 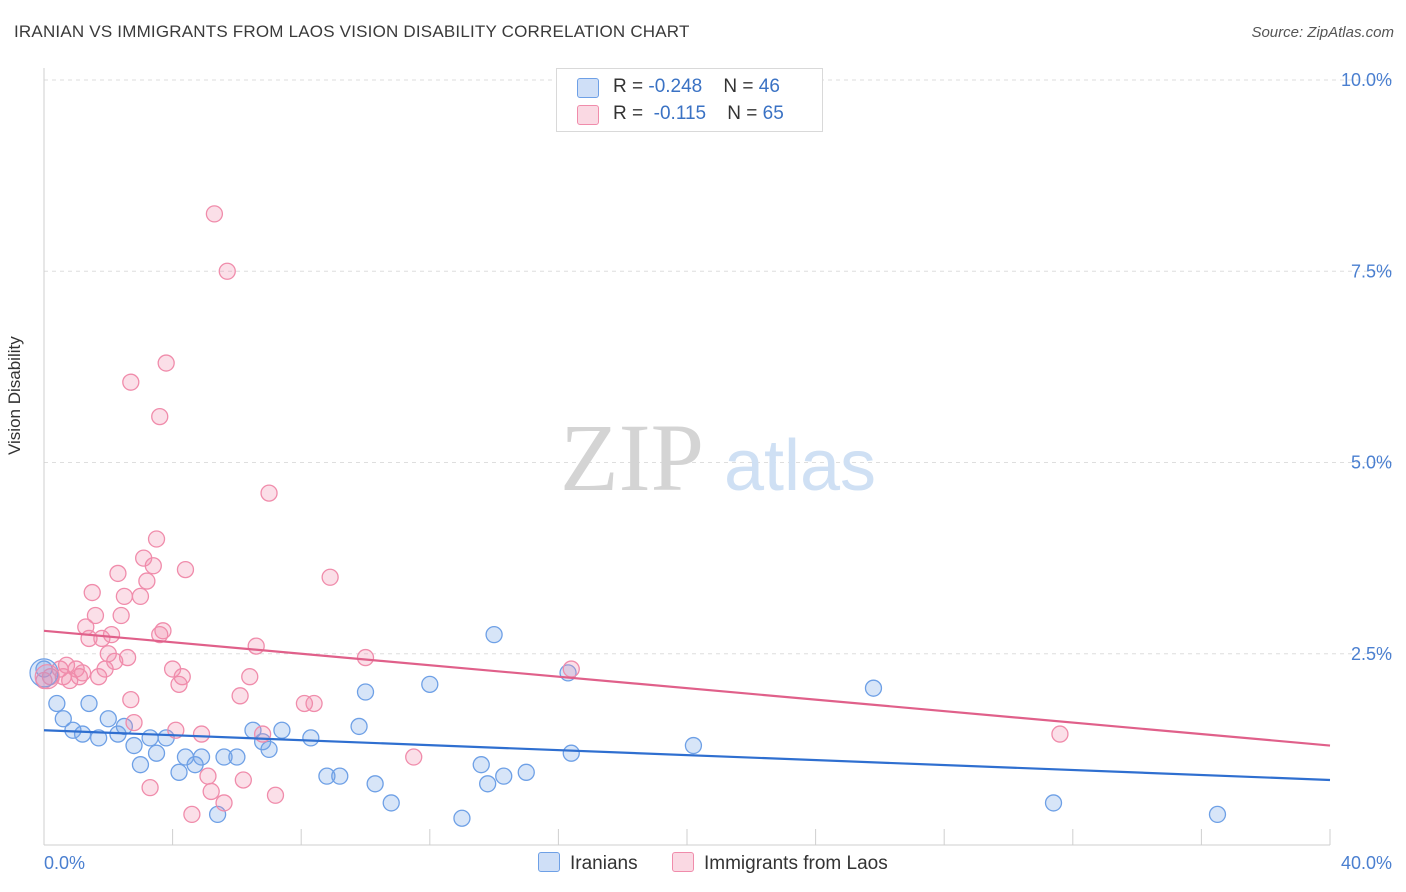 I want to click on legend-n-value: 65, so click(x=773, y=113).